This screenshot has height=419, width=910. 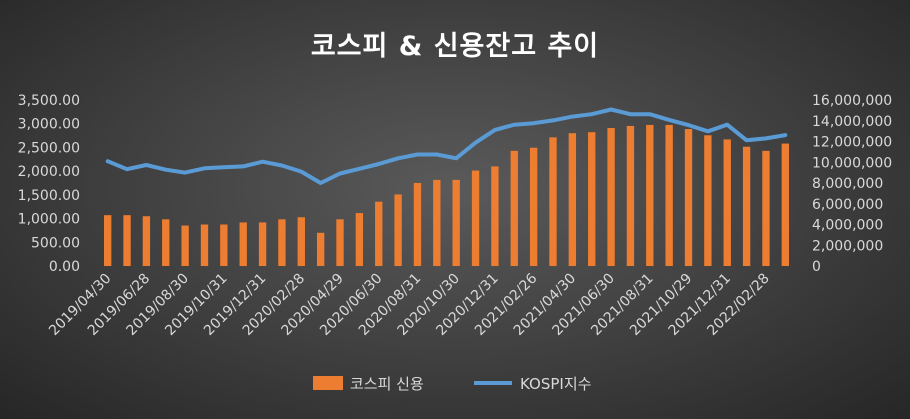 I want to click on y-left-tick-label: 3,500.00, so click(x=49, y=101).